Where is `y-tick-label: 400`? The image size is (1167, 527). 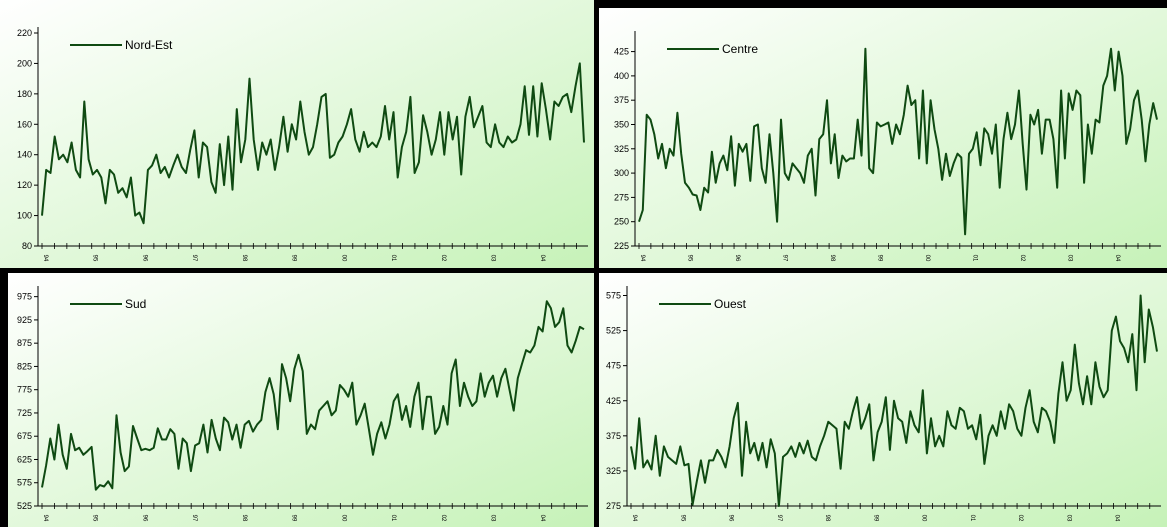
y-tick-label: 400 is located at coordinates (621, 76).